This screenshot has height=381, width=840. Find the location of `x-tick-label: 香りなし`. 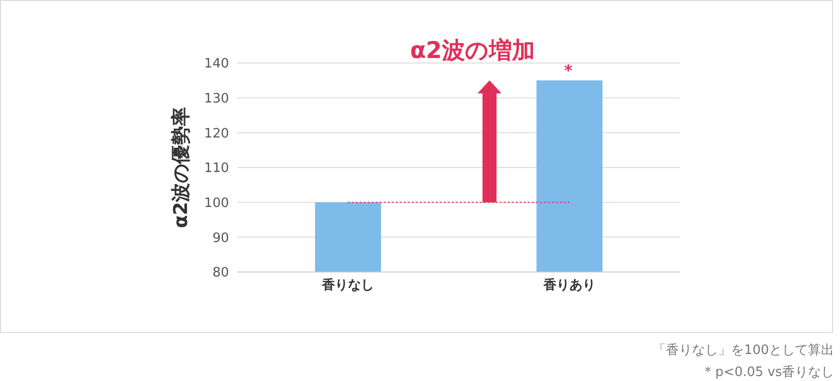

x-tick-label: 香りなし is located at coordinates (347, 285).